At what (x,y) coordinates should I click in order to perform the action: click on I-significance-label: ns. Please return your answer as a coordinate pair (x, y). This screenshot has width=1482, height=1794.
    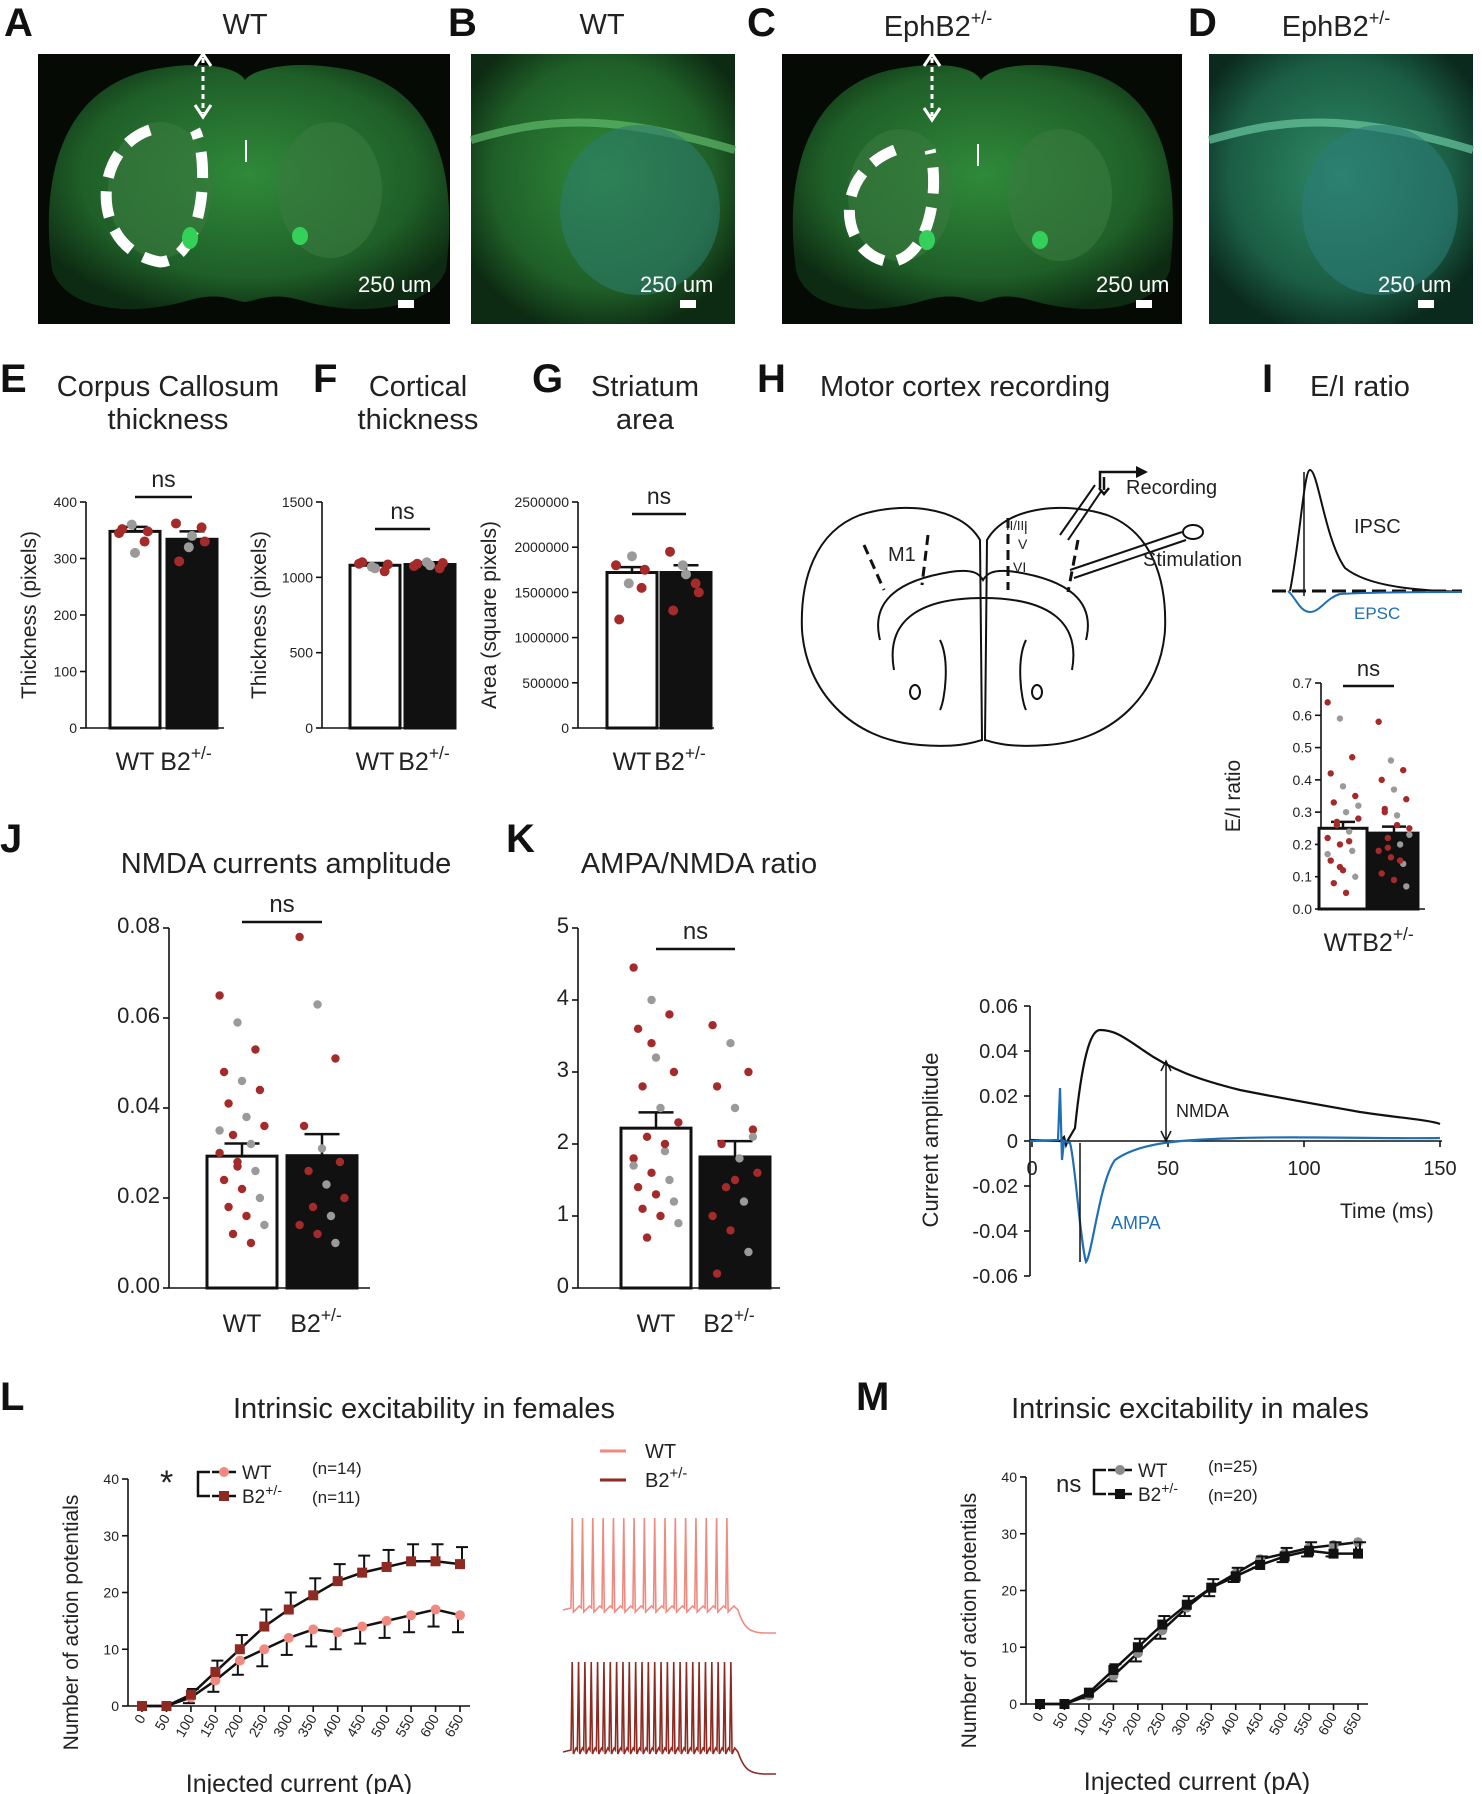
    Looking at the image, I should click on (1368, 668).